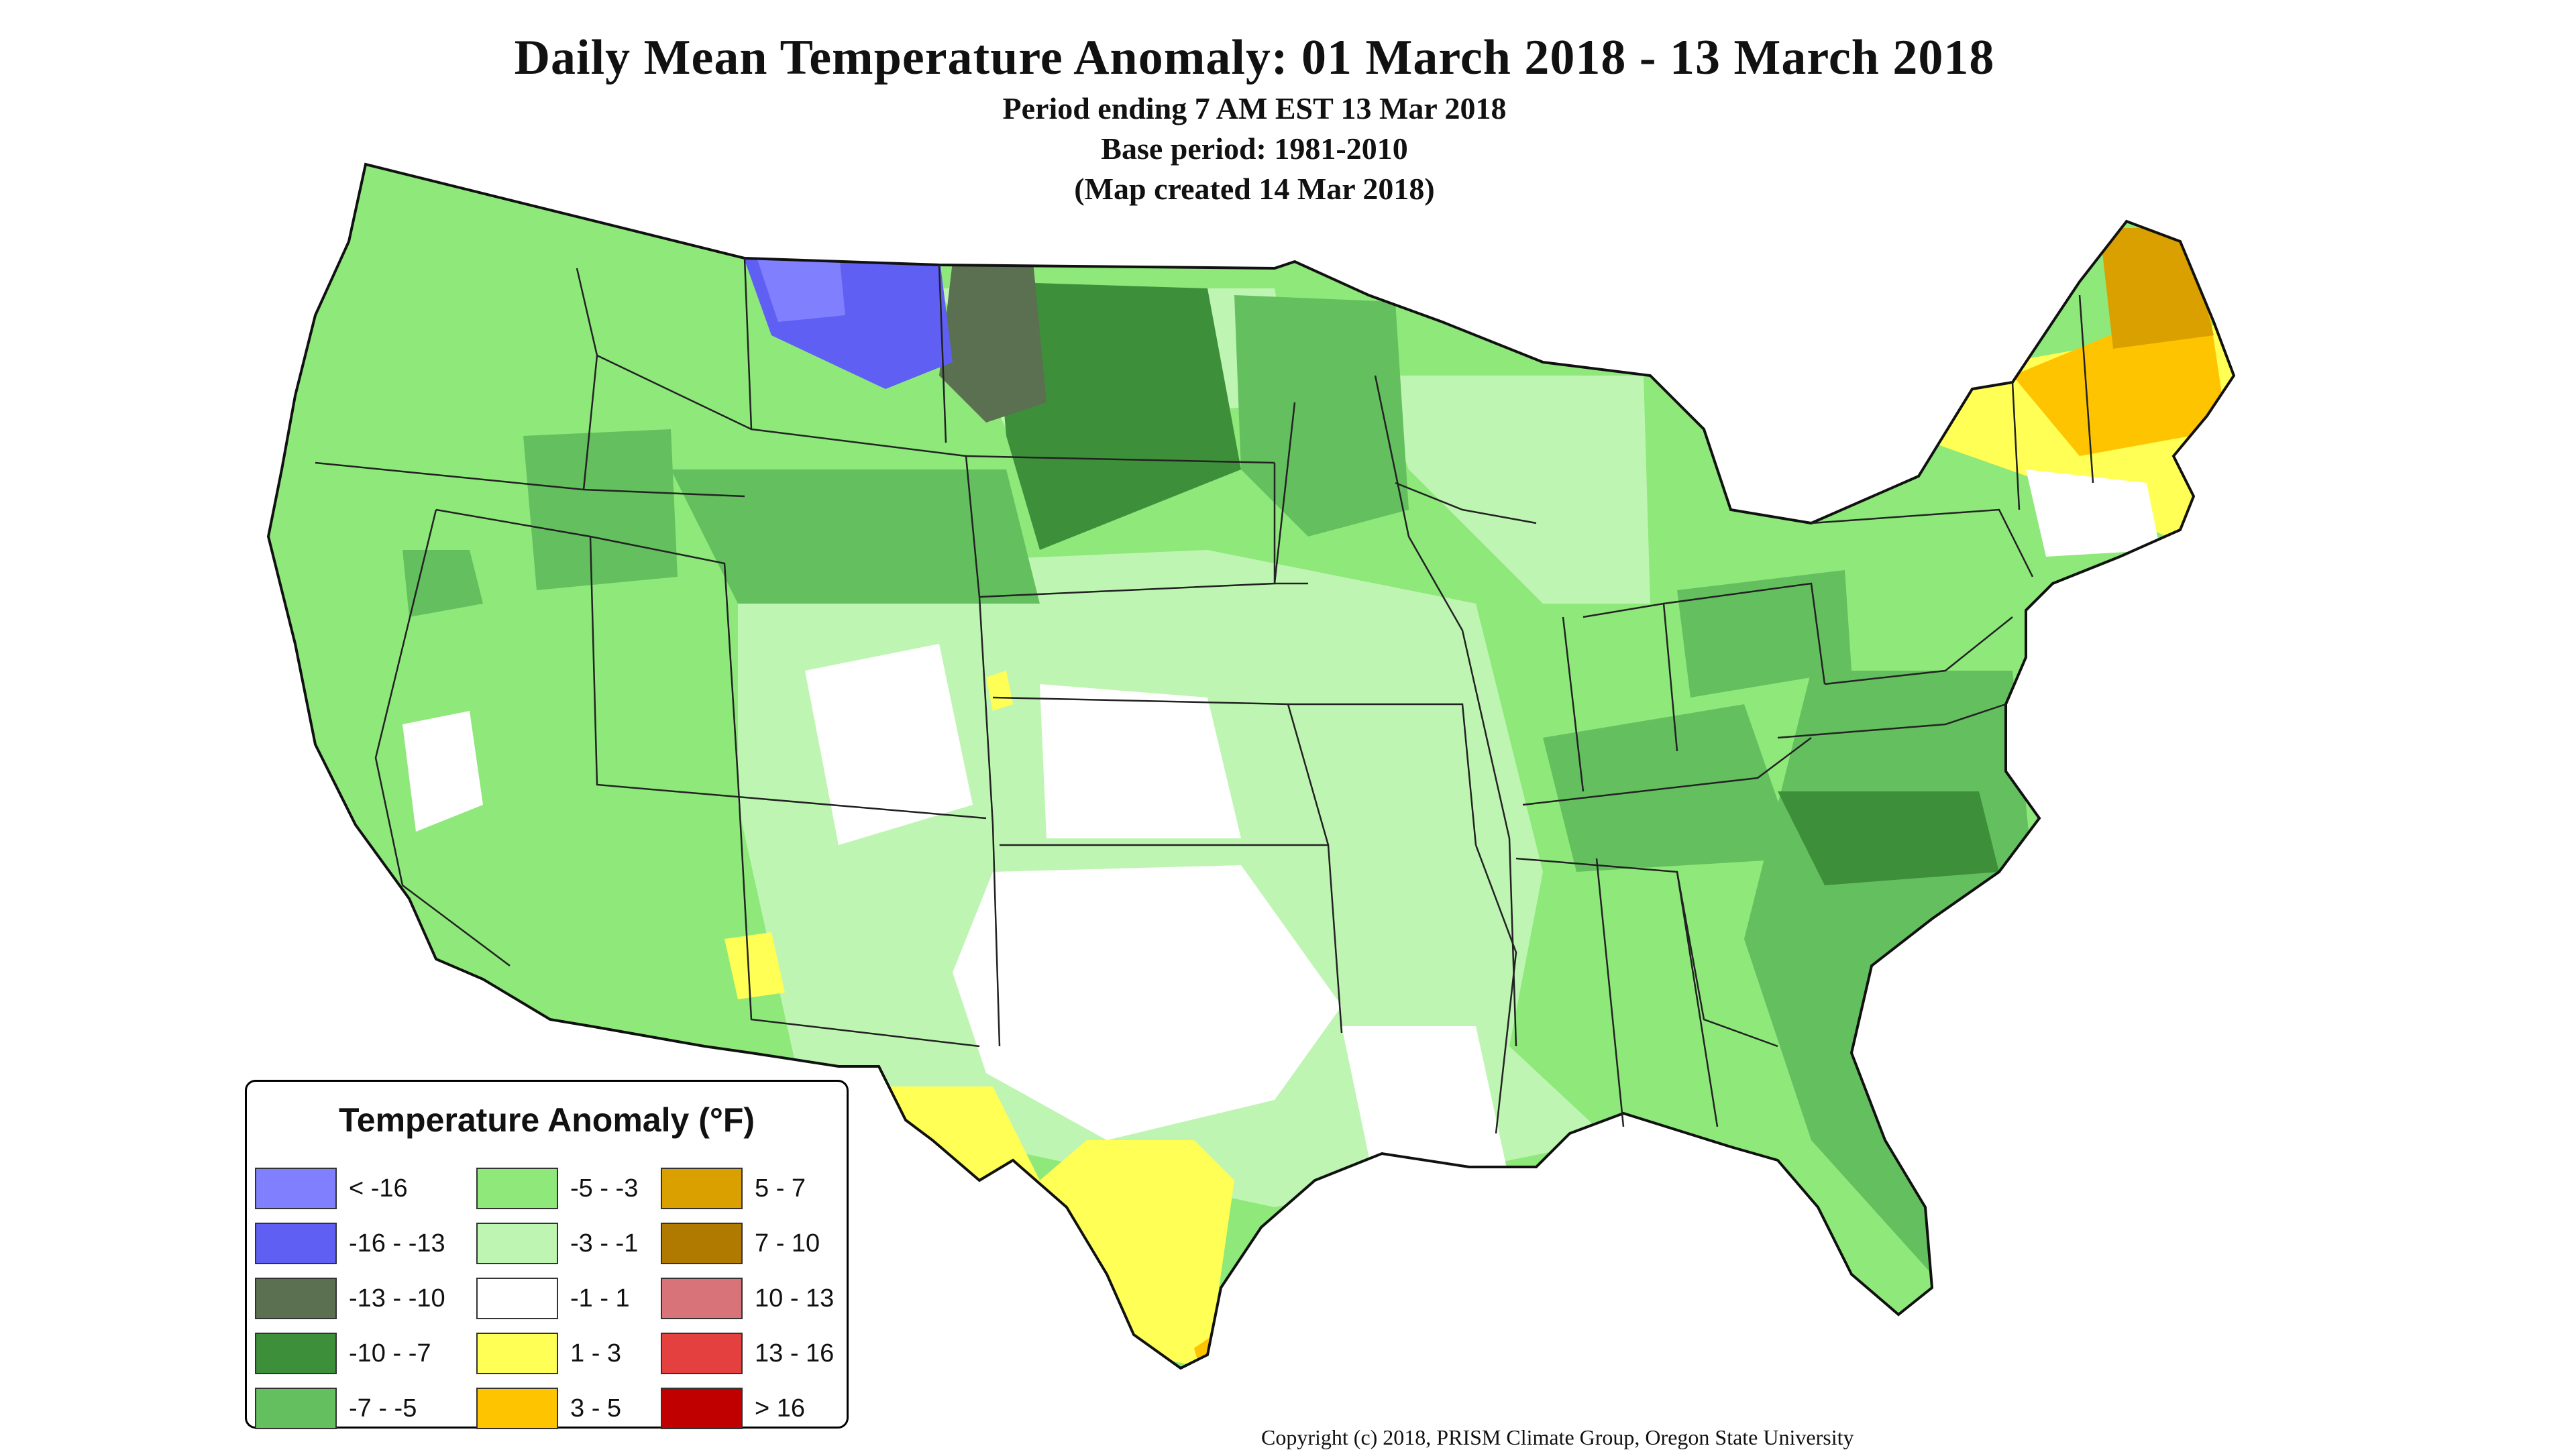 This screenshot has height=1450, width=2576. I want to click on legend-label: -10 - -7, so click(390, 1353).